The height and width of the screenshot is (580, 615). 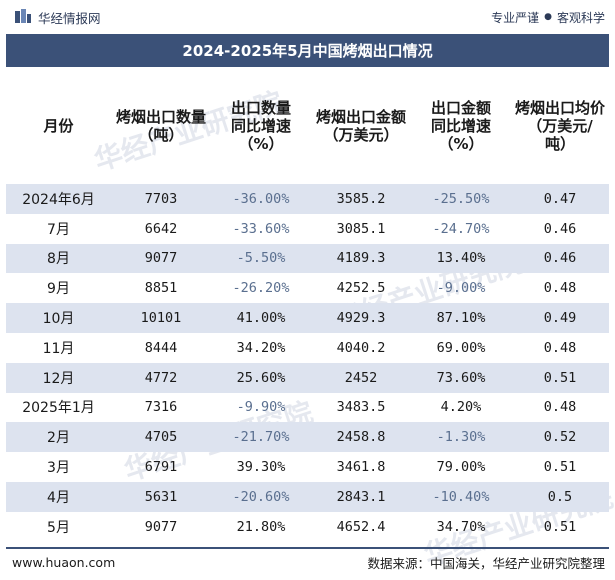 What do you see at coordinates (261, 228) in the screenshot?
I see `cell-quantity-yoy: -33.60%` at bounding box center [261, 228].